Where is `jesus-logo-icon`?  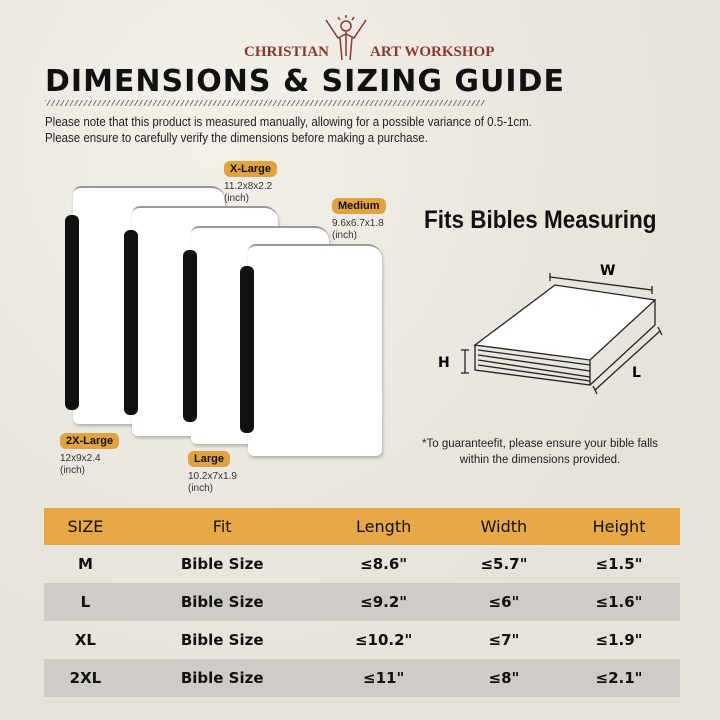 jesus-logo-icon is located at coordinates (346, 38).